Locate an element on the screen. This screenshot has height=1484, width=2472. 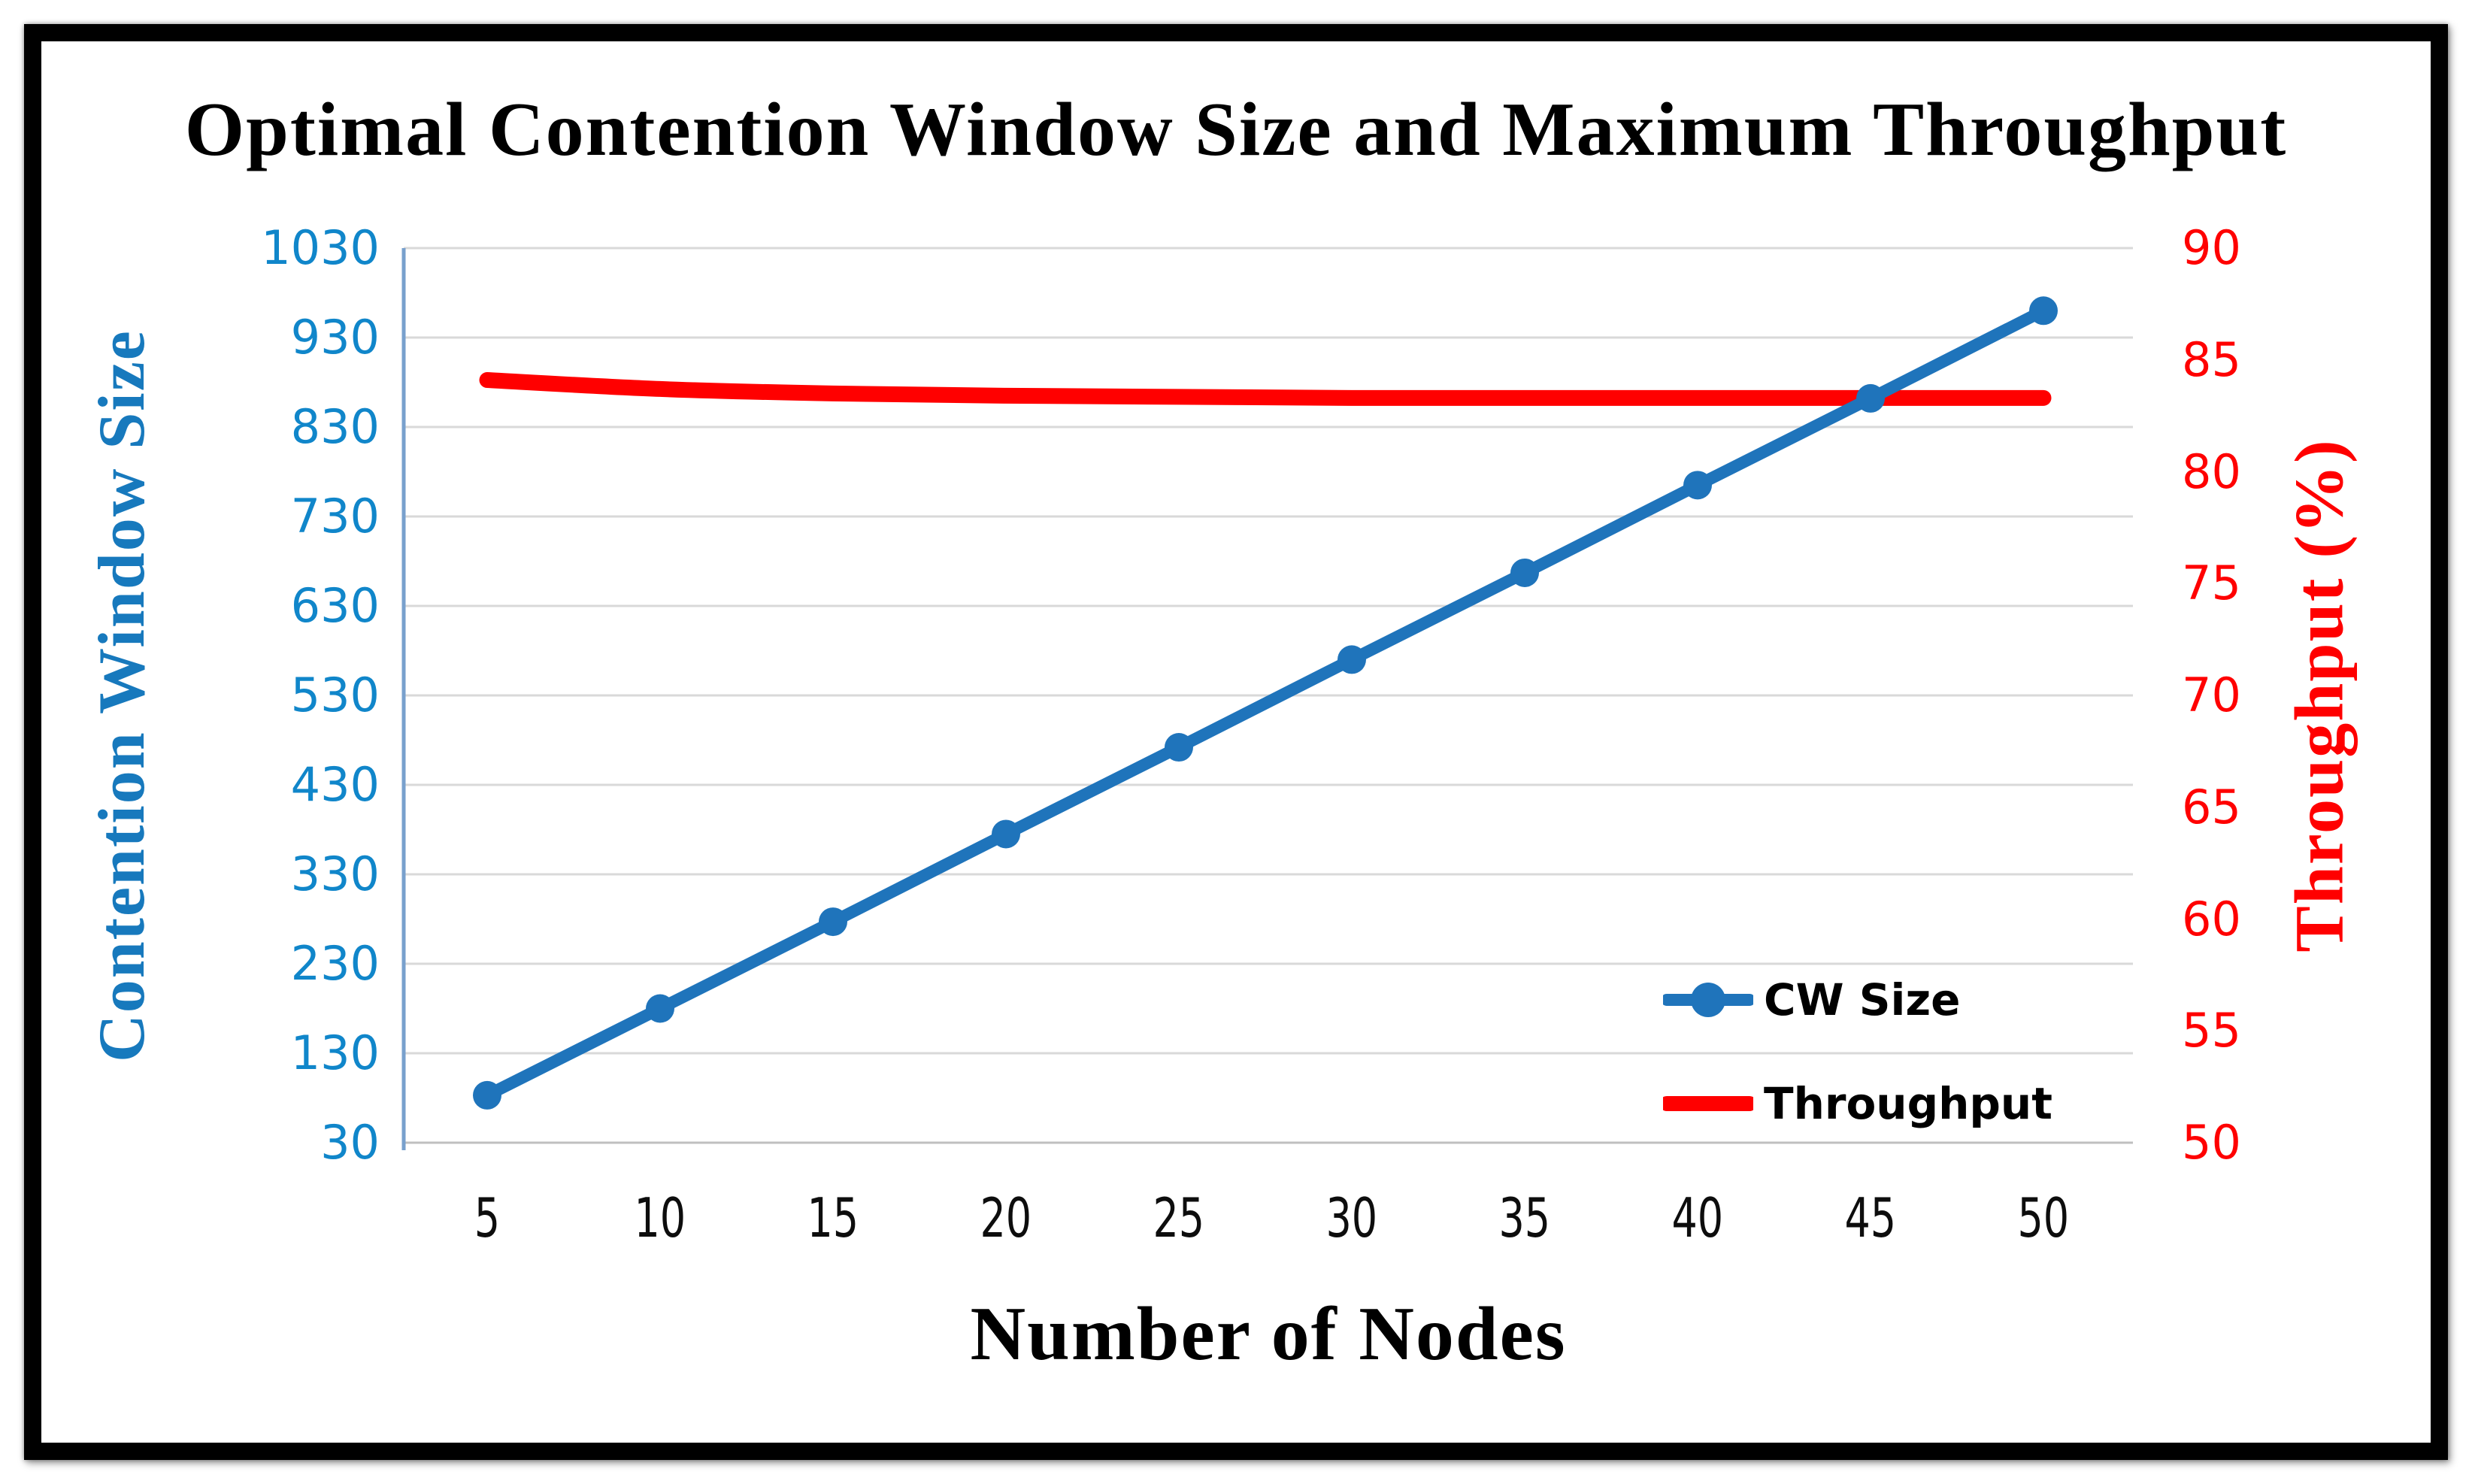
x-tick-text: 5 is located at coordinates (487, 1217).